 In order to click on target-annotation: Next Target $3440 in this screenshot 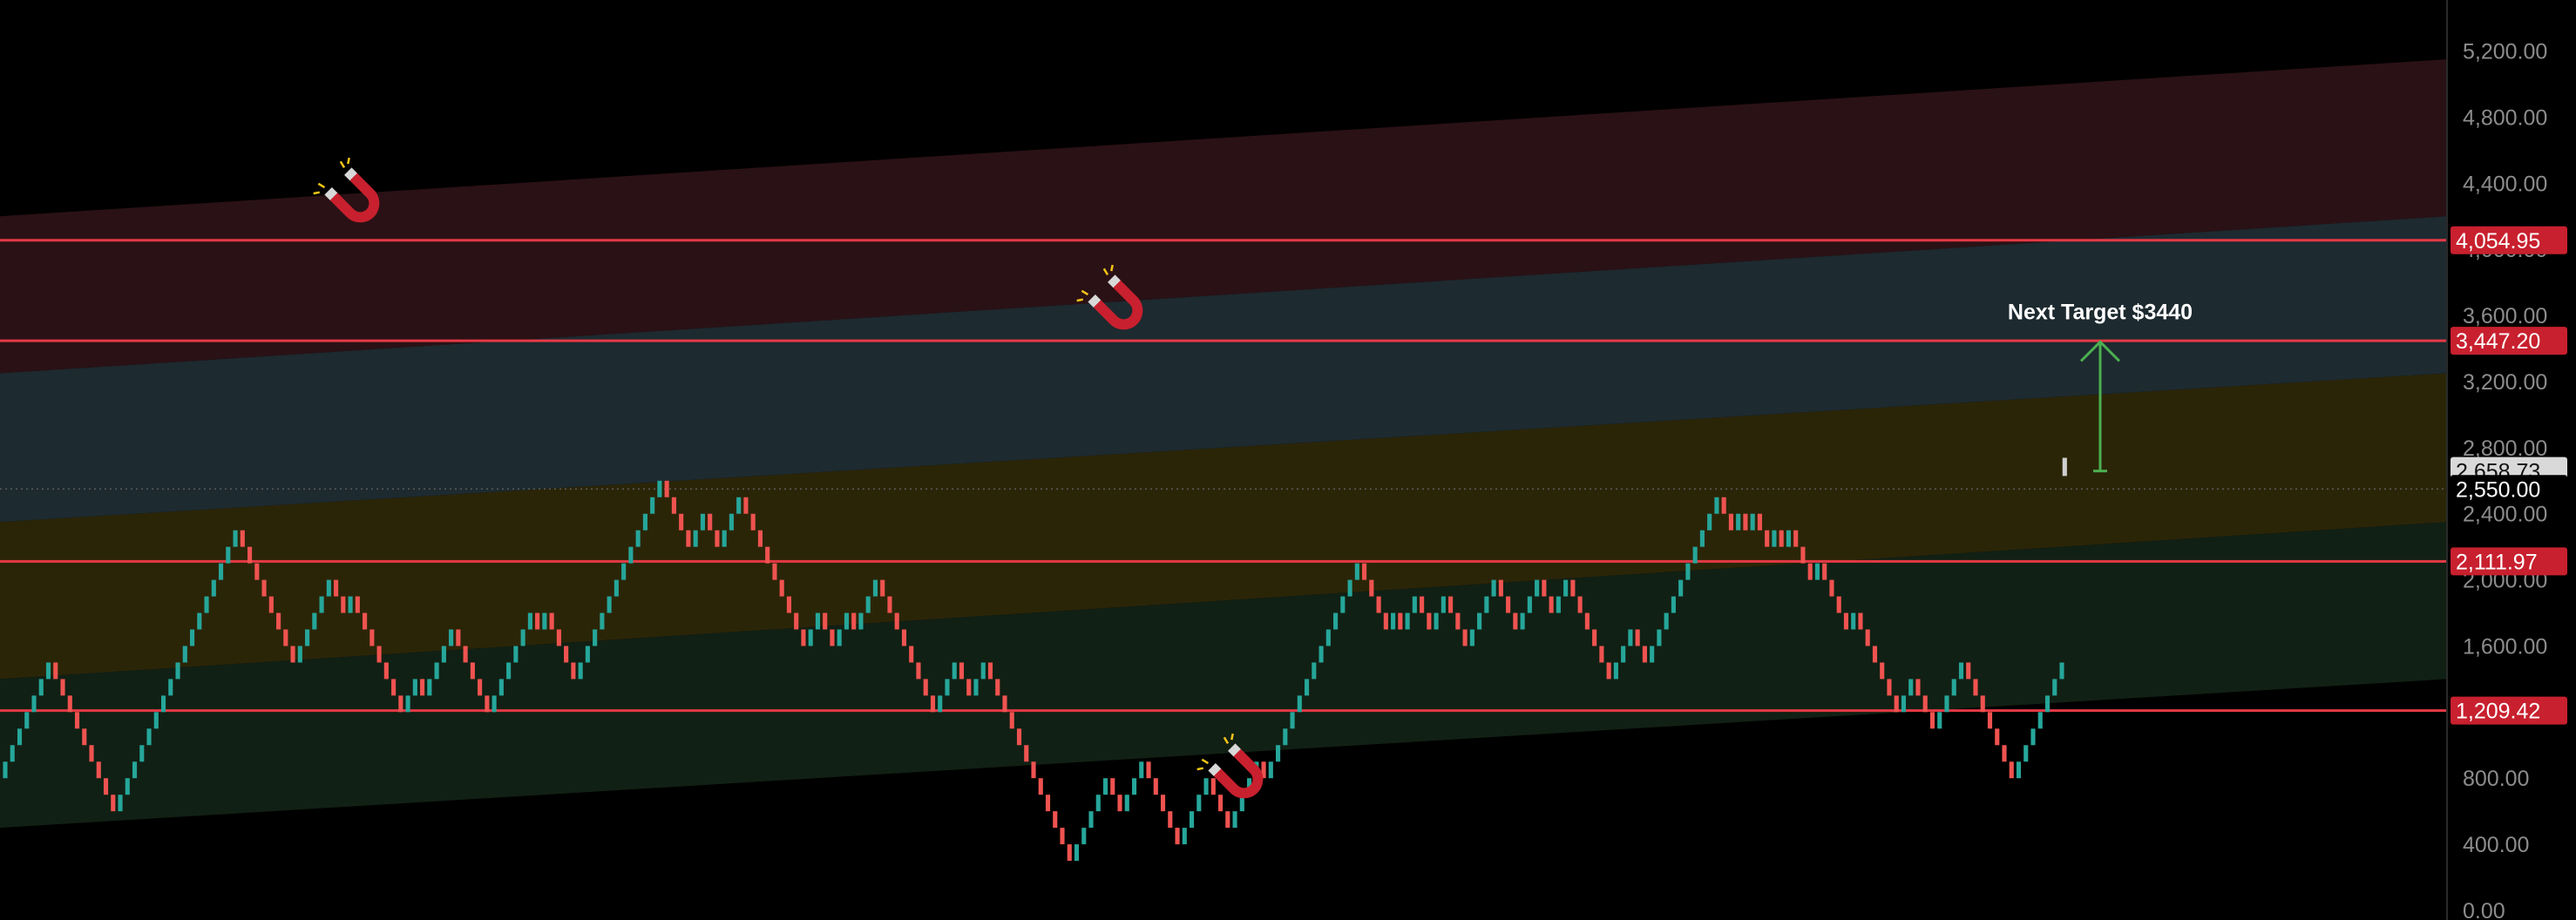, I will do `click(2101, 386)`.